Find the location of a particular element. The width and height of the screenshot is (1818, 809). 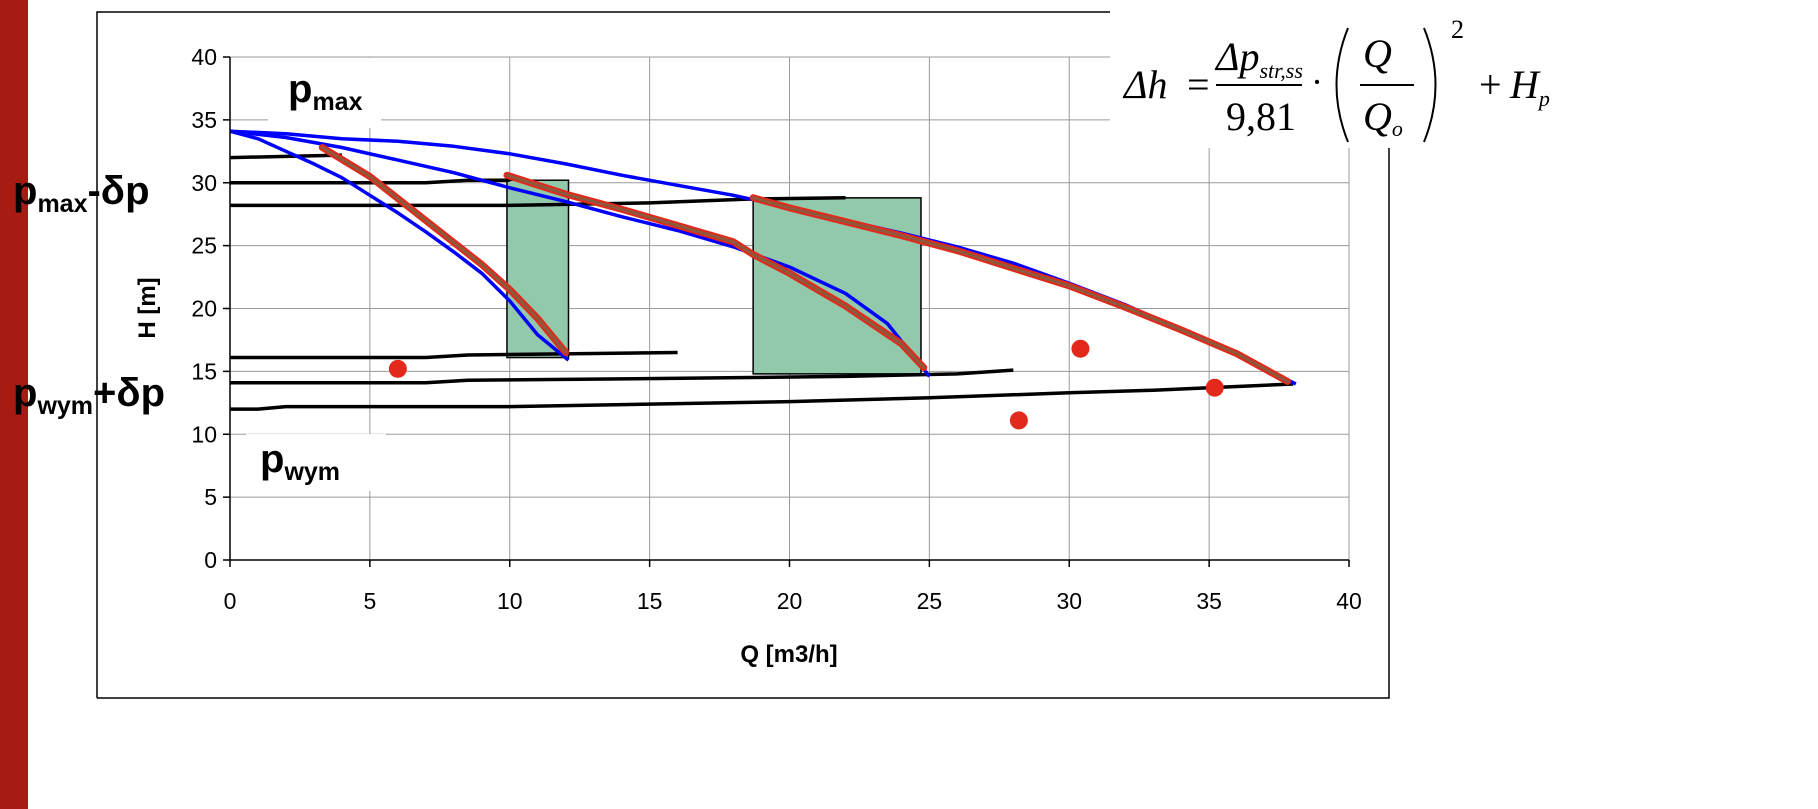

formula: Δh = Δpstr,ss 9,81 · Q Qo 2 + Hp is located at coordinates (1336, 79).